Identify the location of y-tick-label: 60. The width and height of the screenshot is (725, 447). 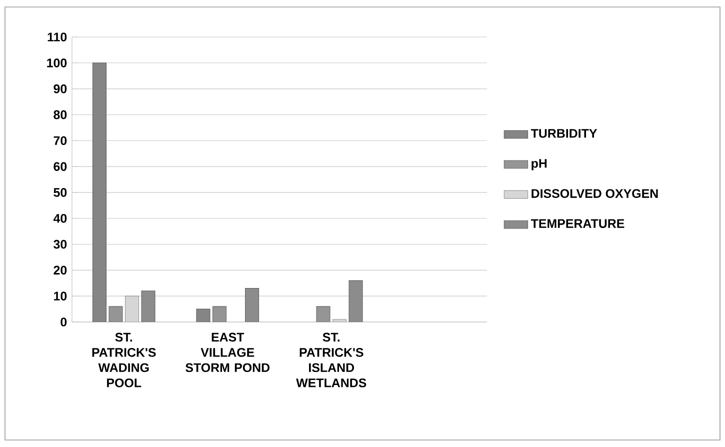
(60, 166).